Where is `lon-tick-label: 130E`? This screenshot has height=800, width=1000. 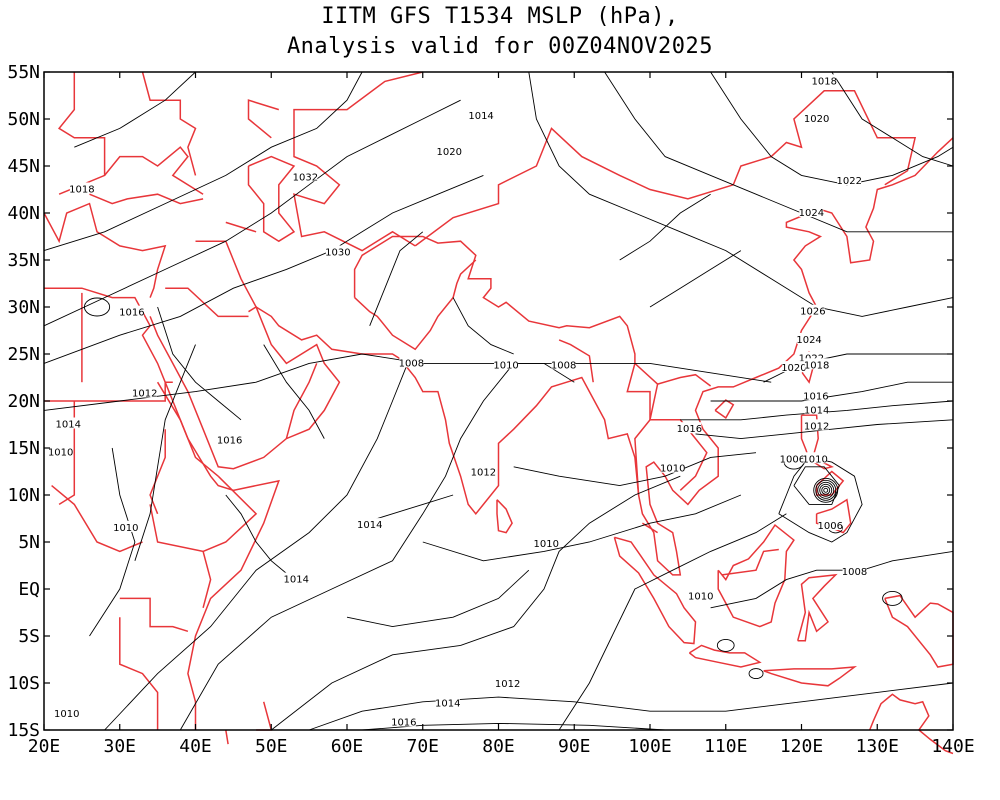
lon-tick-label: 130E is located at coordinates (877, 746).